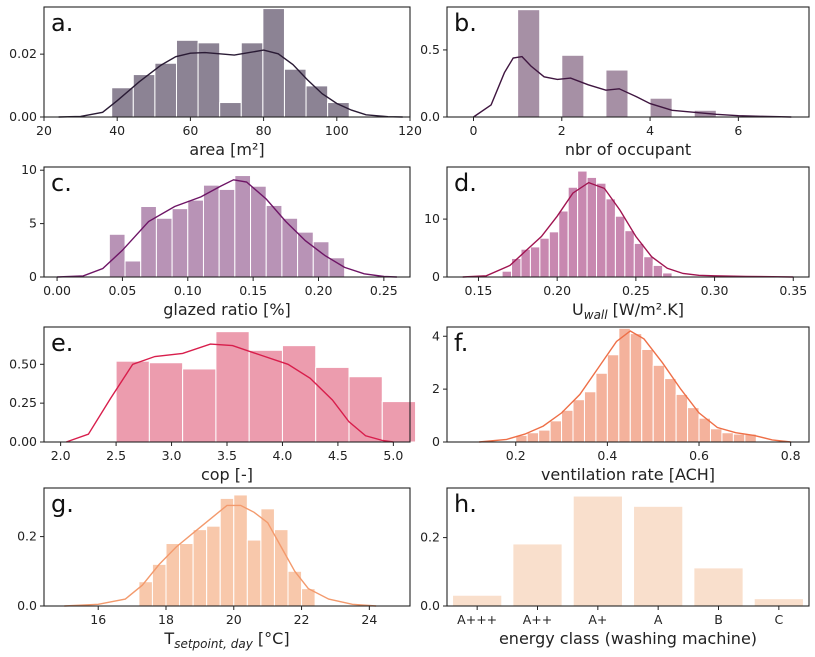  What do you see at coordinates (23, 116) in the screenshot?
I see `y-tick-label: 0.00` at bounding box center [23, 116].